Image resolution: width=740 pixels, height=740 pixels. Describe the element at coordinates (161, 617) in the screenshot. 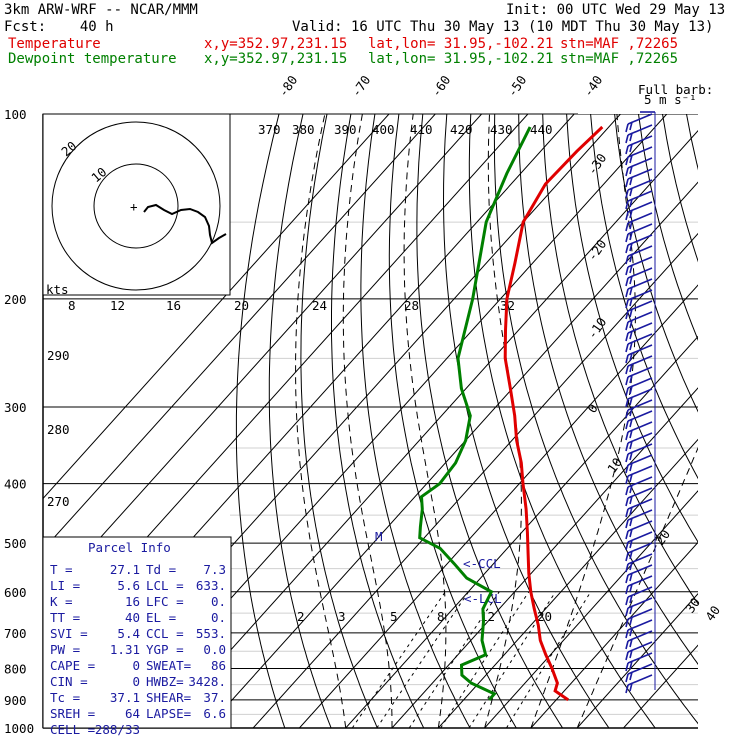

I see `parcel-info-key: EL =` at that location.